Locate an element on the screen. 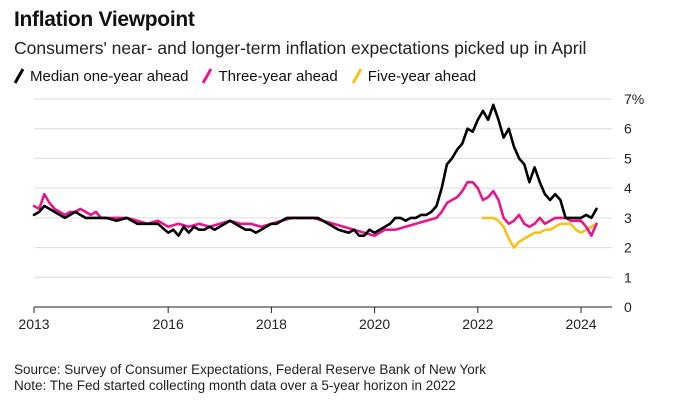 The width and height of the screenshot is (685, 405). legend-label-three-year: Three-year ahead is located at coordinates (278, 76).